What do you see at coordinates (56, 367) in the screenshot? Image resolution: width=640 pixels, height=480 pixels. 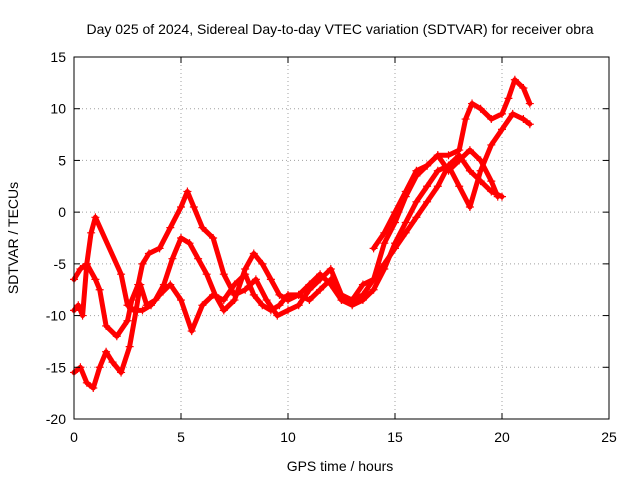 I see `y-tick-label: -15` at bounding box center [56, 367].